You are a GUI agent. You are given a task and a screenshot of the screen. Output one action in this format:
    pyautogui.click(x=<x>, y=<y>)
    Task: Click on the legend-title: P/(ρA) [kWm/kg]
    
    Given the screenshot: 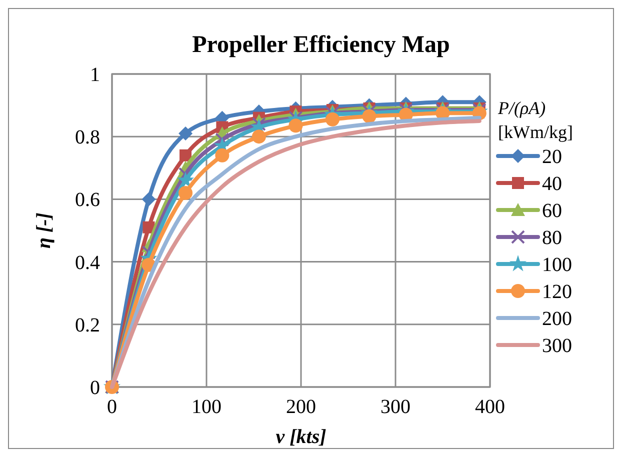 What is the action you would take?
    pyautogui.click(x=535, y=120)
    